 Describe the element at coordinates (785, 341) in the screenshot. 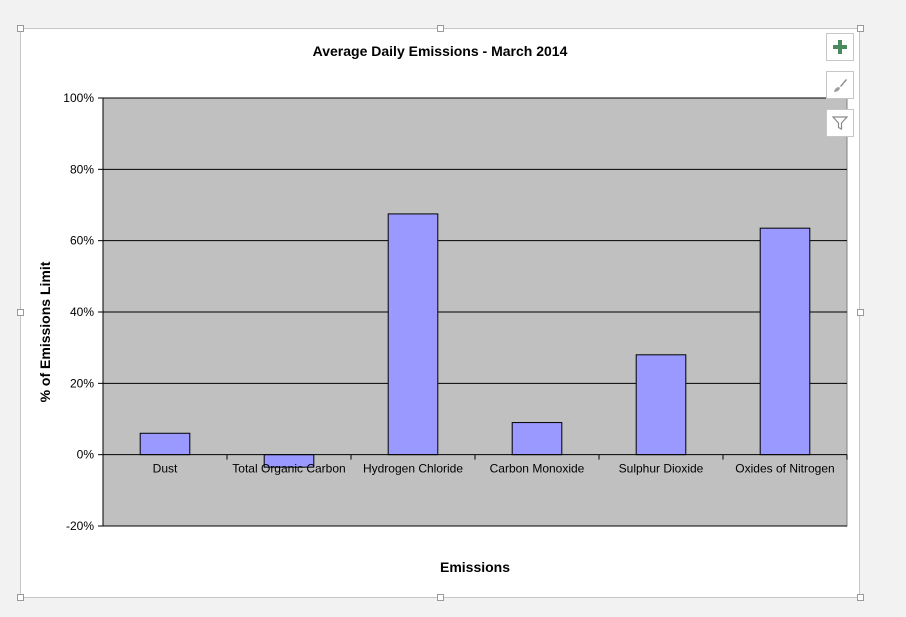

I see `bar-oxides-of-nitrogen` at that location.